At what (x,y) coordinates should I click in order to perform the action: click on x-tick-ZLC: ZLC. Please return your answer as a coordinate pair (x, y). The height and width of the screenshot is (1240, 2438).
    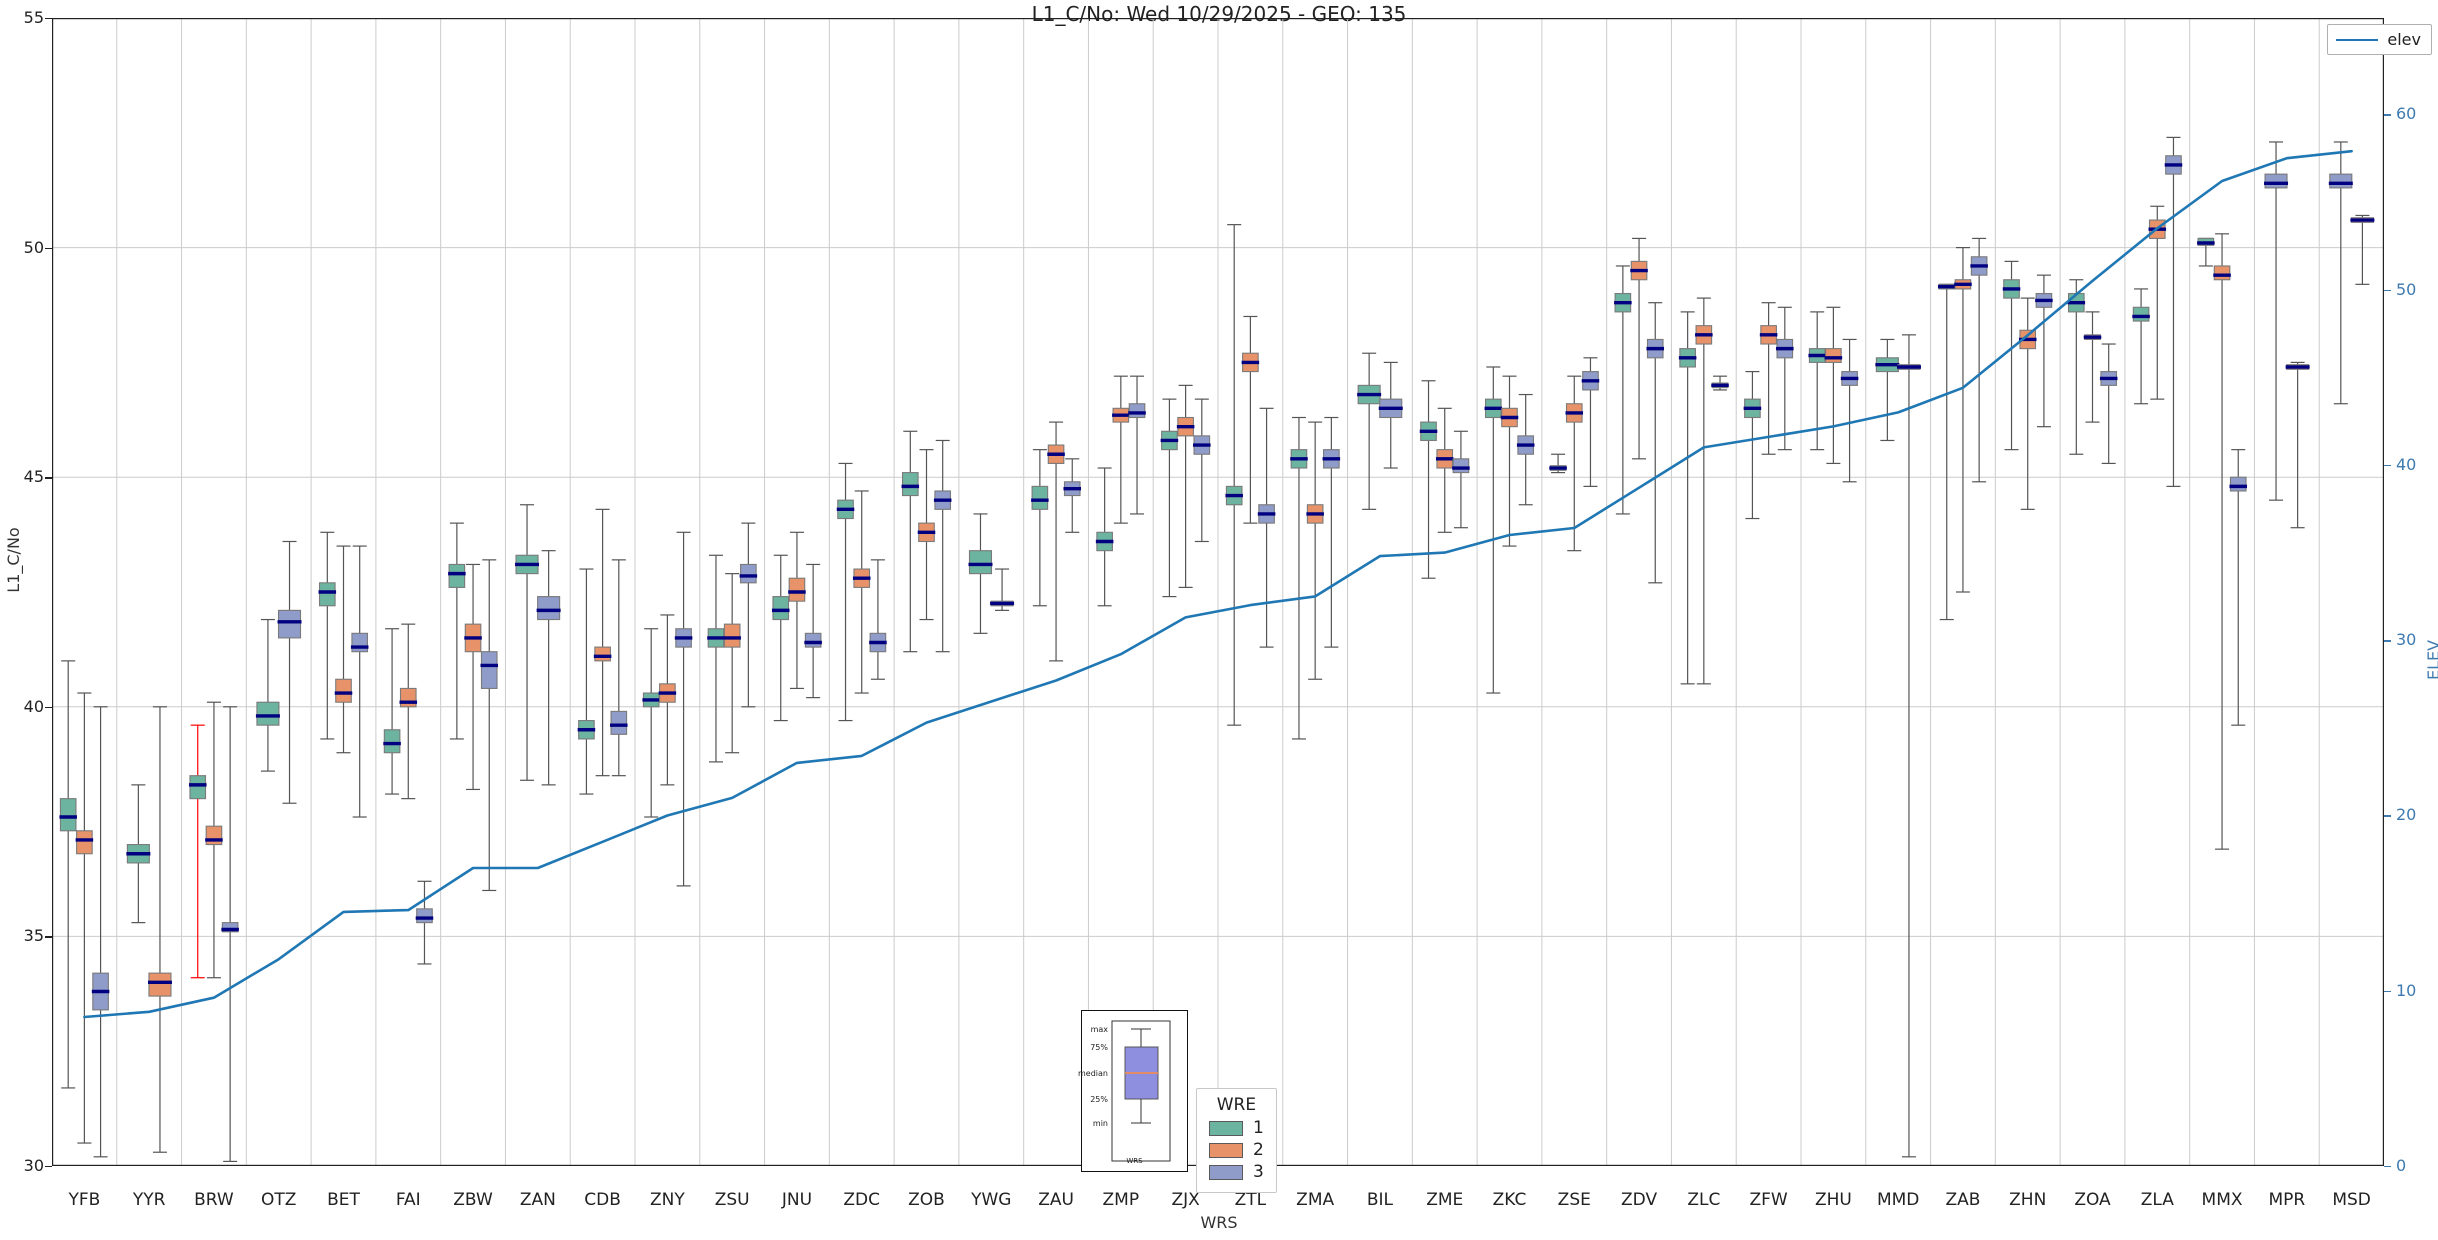
    Looking at the image, I should click on (1704, 1200).